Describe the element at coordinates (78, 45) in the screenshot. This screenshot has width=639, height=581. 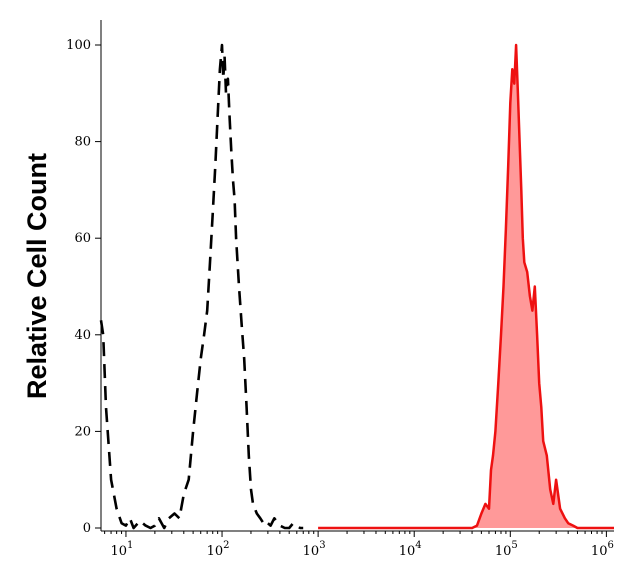
I see `y-tick-label: 100` at that location.